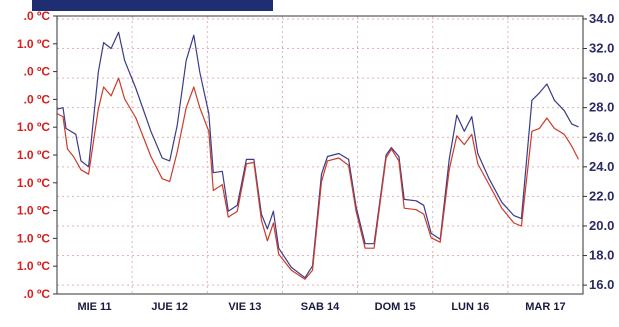 The height and width of the screenshot is (327, 619). What do you see at coordinates (601, 136) in the screenshot?
I see `right-tick-label: 26.0` at bounding box center [601, 136].